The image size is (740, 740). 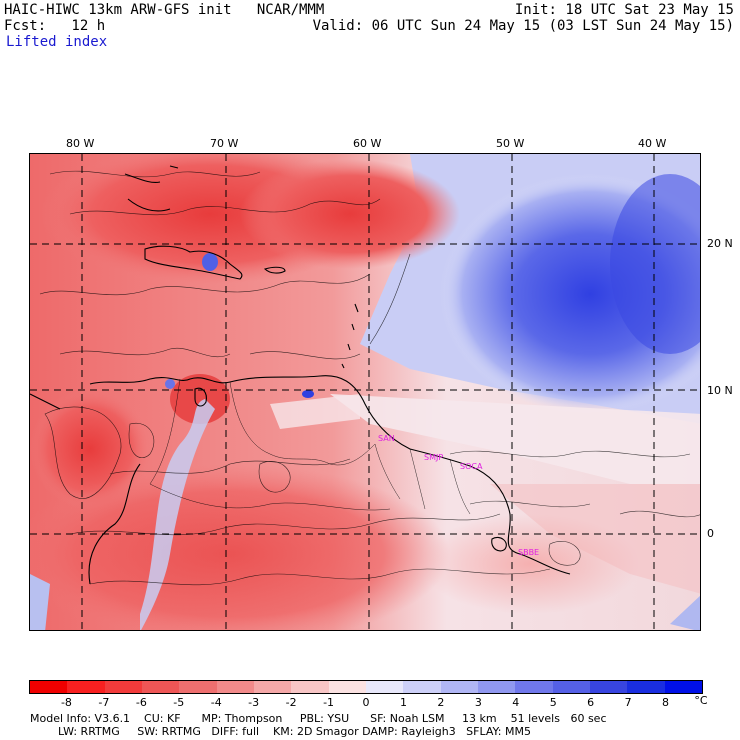 I want to click on city-label-sbbe: SBBE, so click(x=528, y=552).